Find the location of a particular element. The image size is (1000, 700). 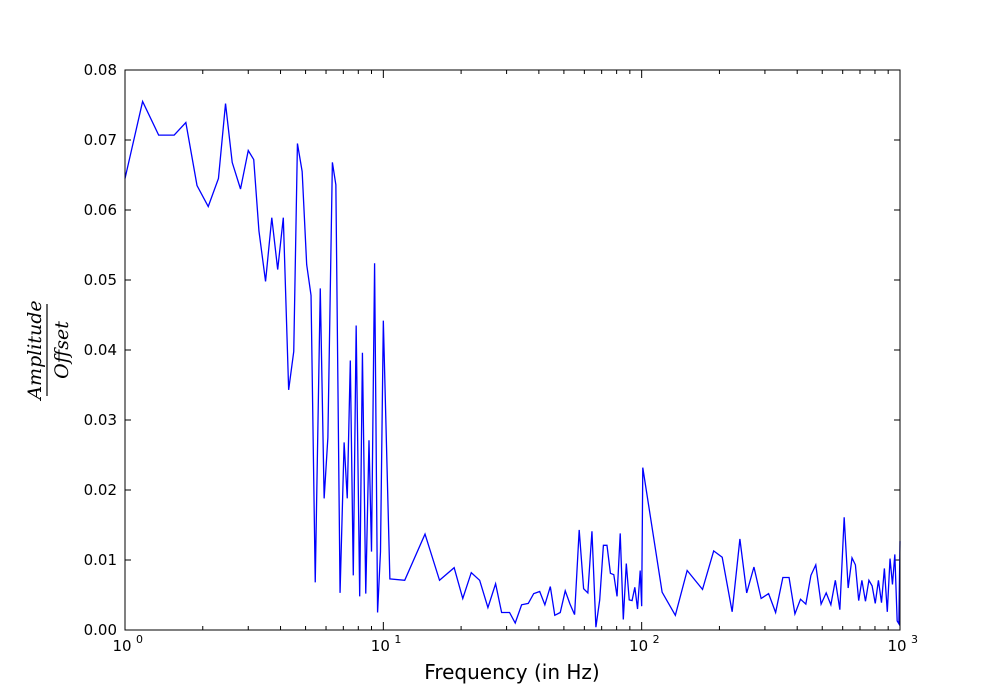

y-tick-label-8: 0.08 is located at coordinates (100, 70).